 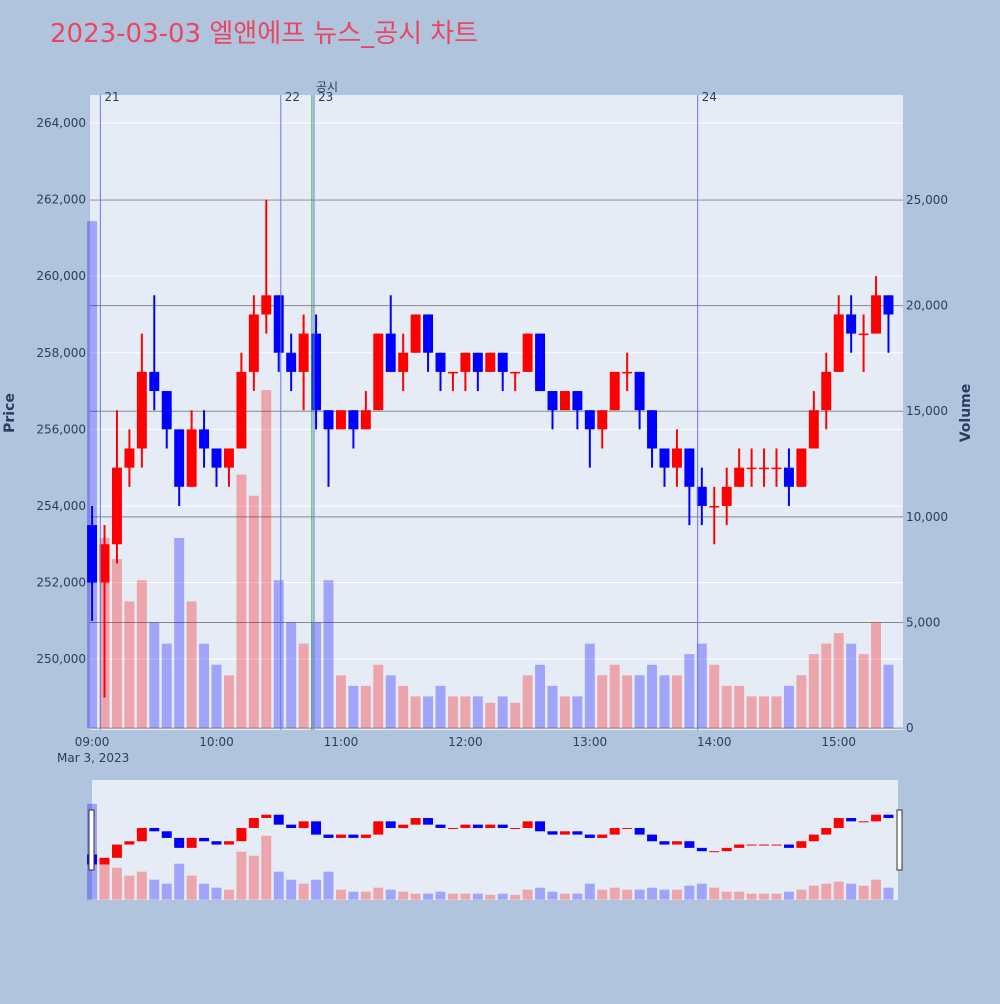 What do you see at coordinates (216, 742) in the screenshot?
I see `x-tick-label: 10:00` at bounding box center [216, 742].